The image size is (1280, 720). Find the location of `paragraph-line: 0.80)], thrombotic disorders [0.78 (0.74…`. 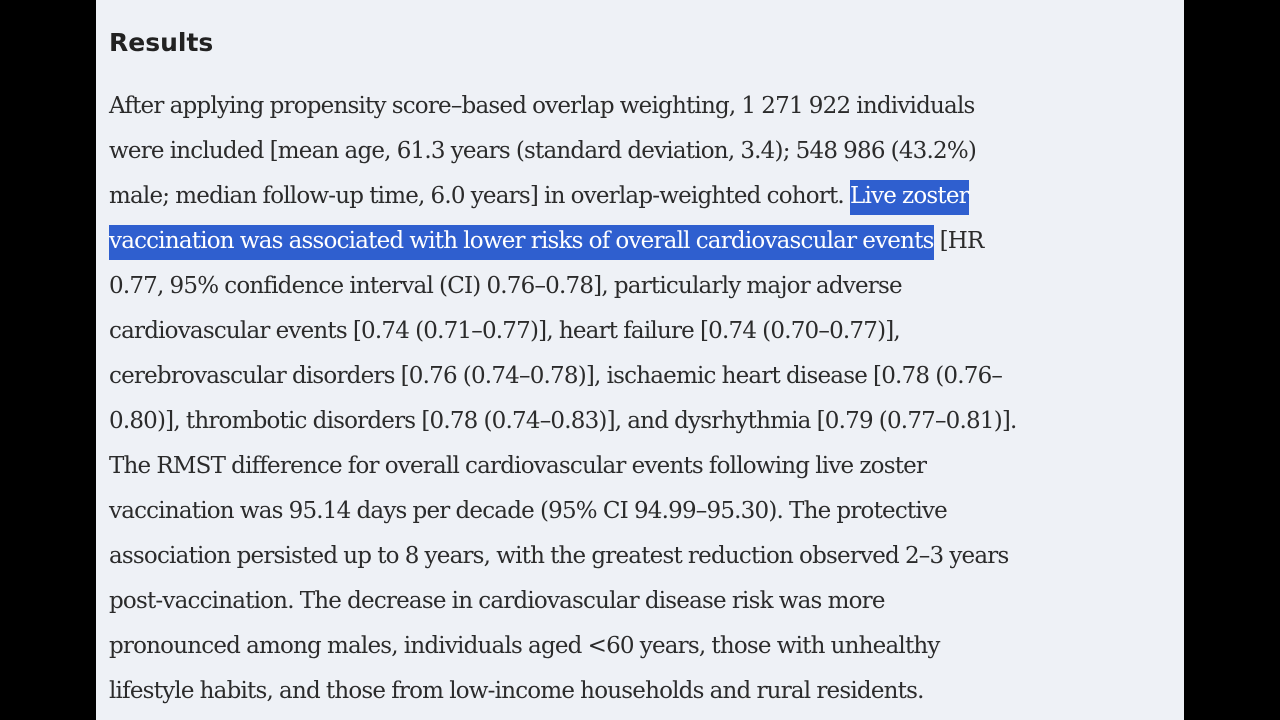

paragraph-line: 0.80)], thrombotic disorders [0.78 (0.74… is located at coordinates (563, 421).